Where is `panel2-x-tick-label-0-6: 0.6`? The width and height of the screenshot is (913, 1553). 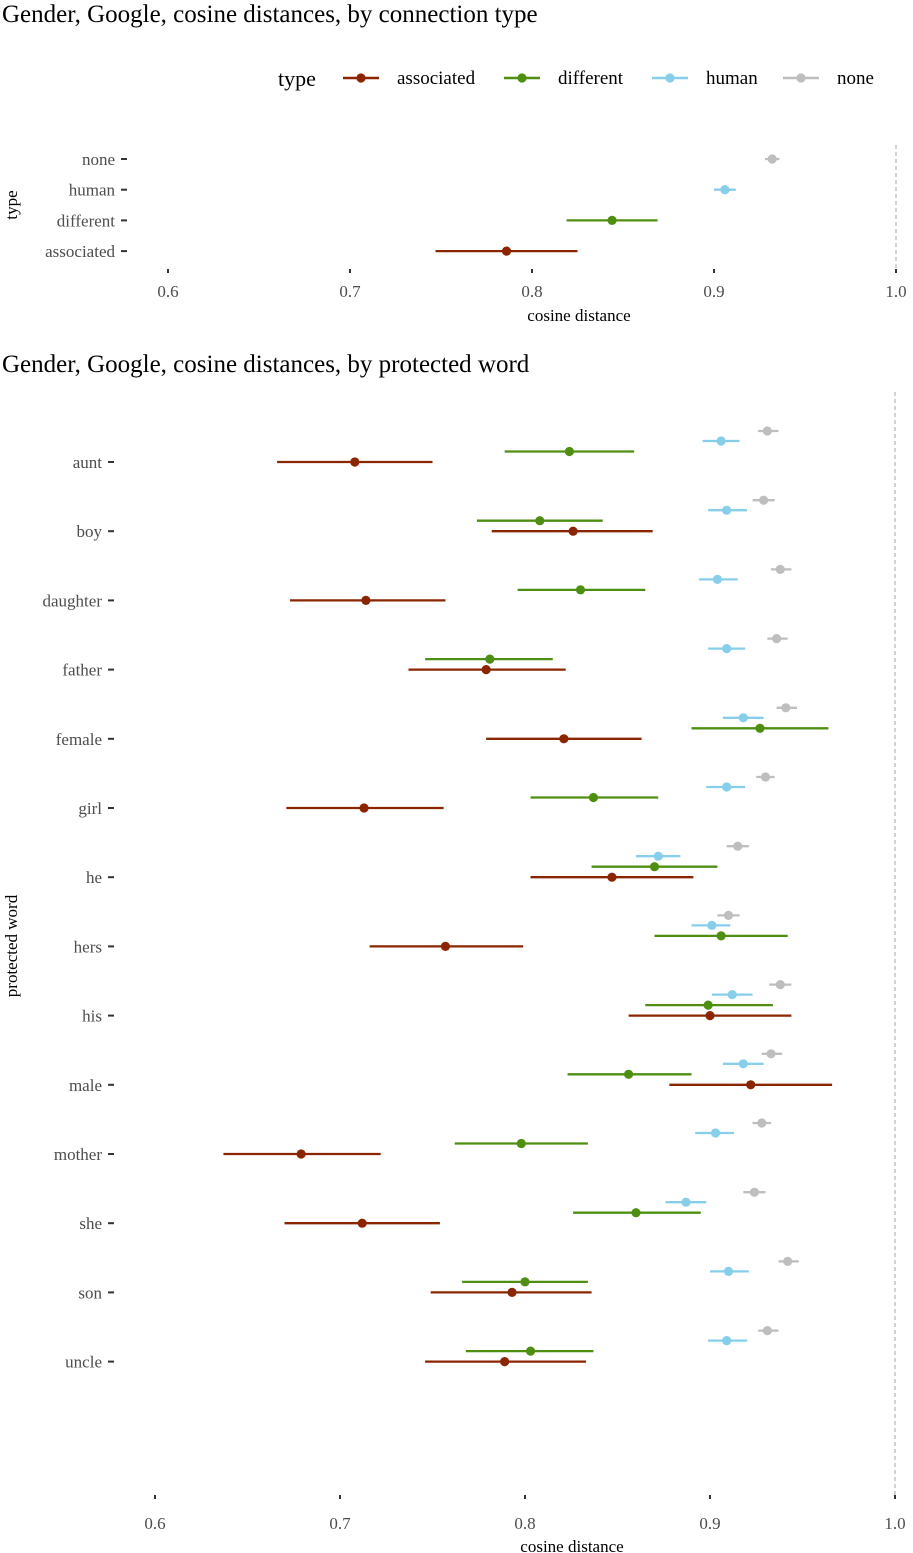 panel2-x-tick-label-0-6: 0.6 is located at coordinates (154, 1523).